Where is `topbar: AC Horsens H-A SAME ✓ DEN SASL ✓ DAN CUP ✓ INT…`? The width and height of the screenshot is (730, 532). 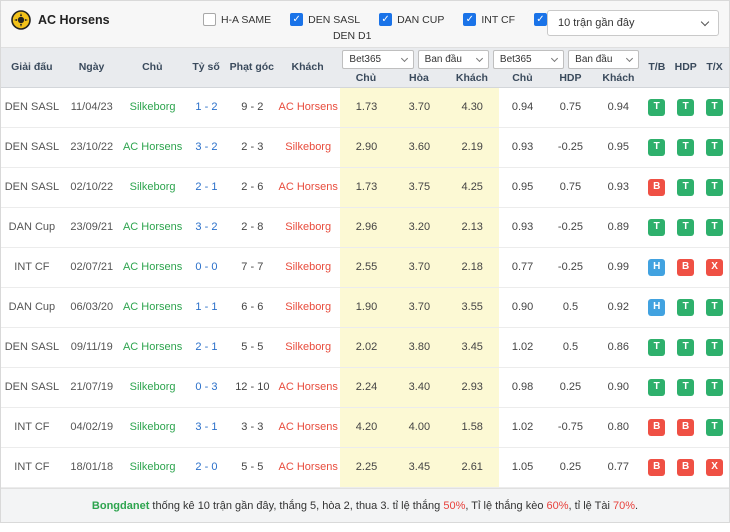
topbar: AC Horsens H-A SAME ✓ DEN SASL ✓ DAN CUP ✓ INT… is located at coordinates (365, 24).